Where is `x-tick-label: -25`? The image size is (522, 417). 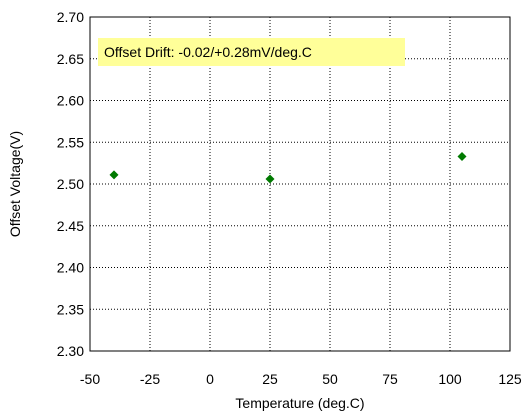
x-tick-label: -25 is located at coordinates (150, 379).